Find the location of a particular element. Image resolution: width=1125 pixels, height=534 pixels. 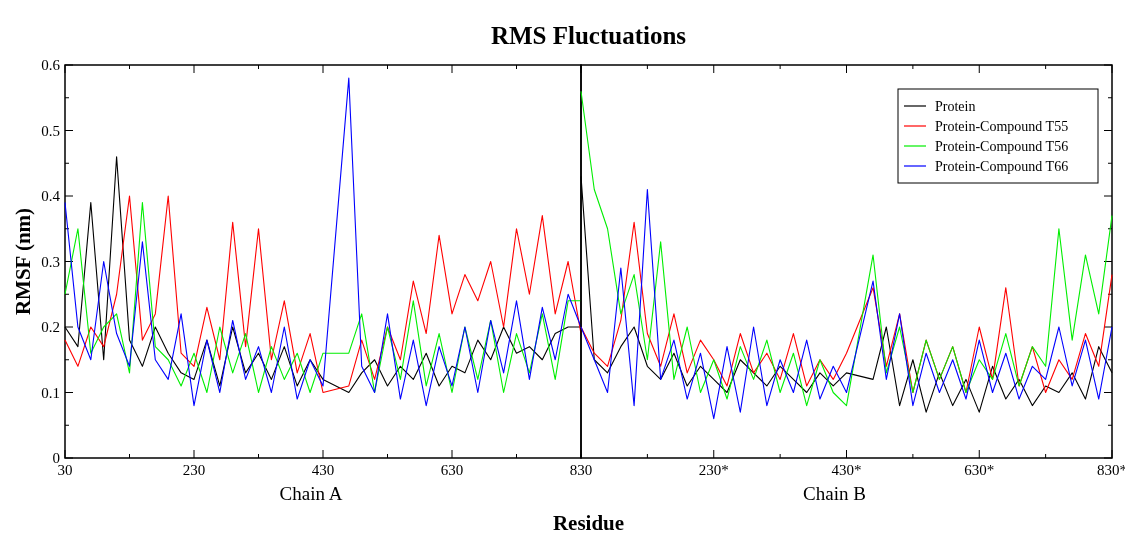

y-tick-label: 0.6 is located at coordinates (51, 65).